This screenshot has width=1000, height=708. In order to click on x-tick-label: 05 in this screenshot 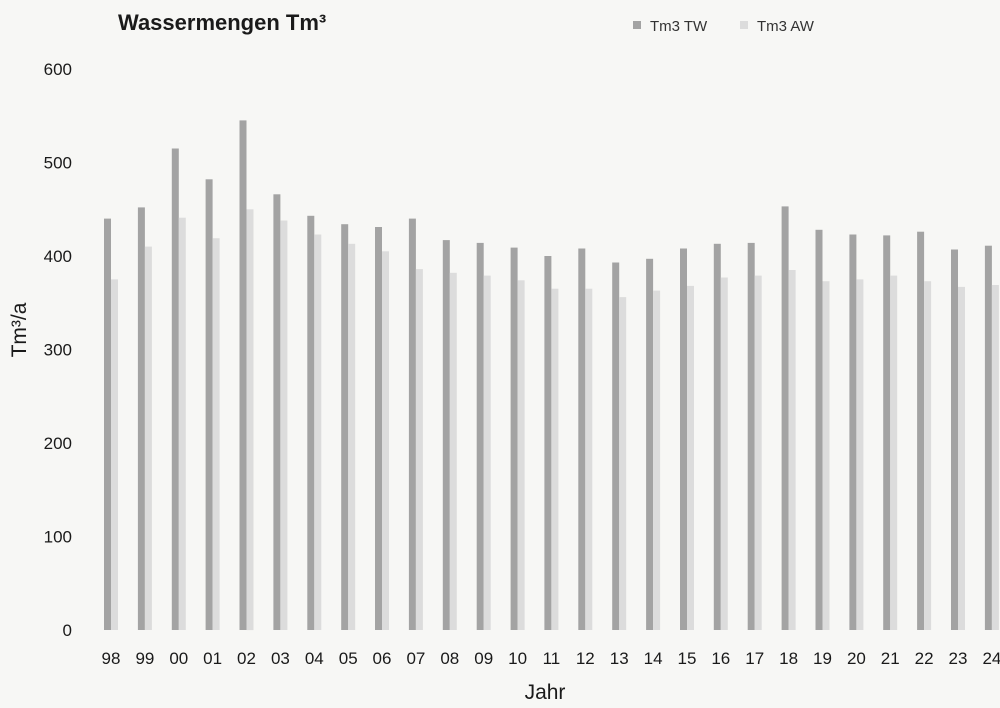, I will do `click(348, 658)`.